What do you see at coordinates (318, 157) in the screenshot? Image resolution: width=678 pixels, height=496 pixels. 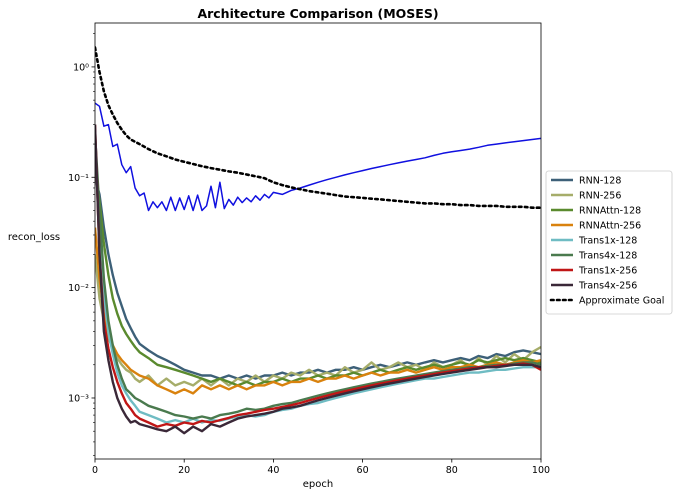 I see `series-line-unlabeled` at bounding box center [318, 157].